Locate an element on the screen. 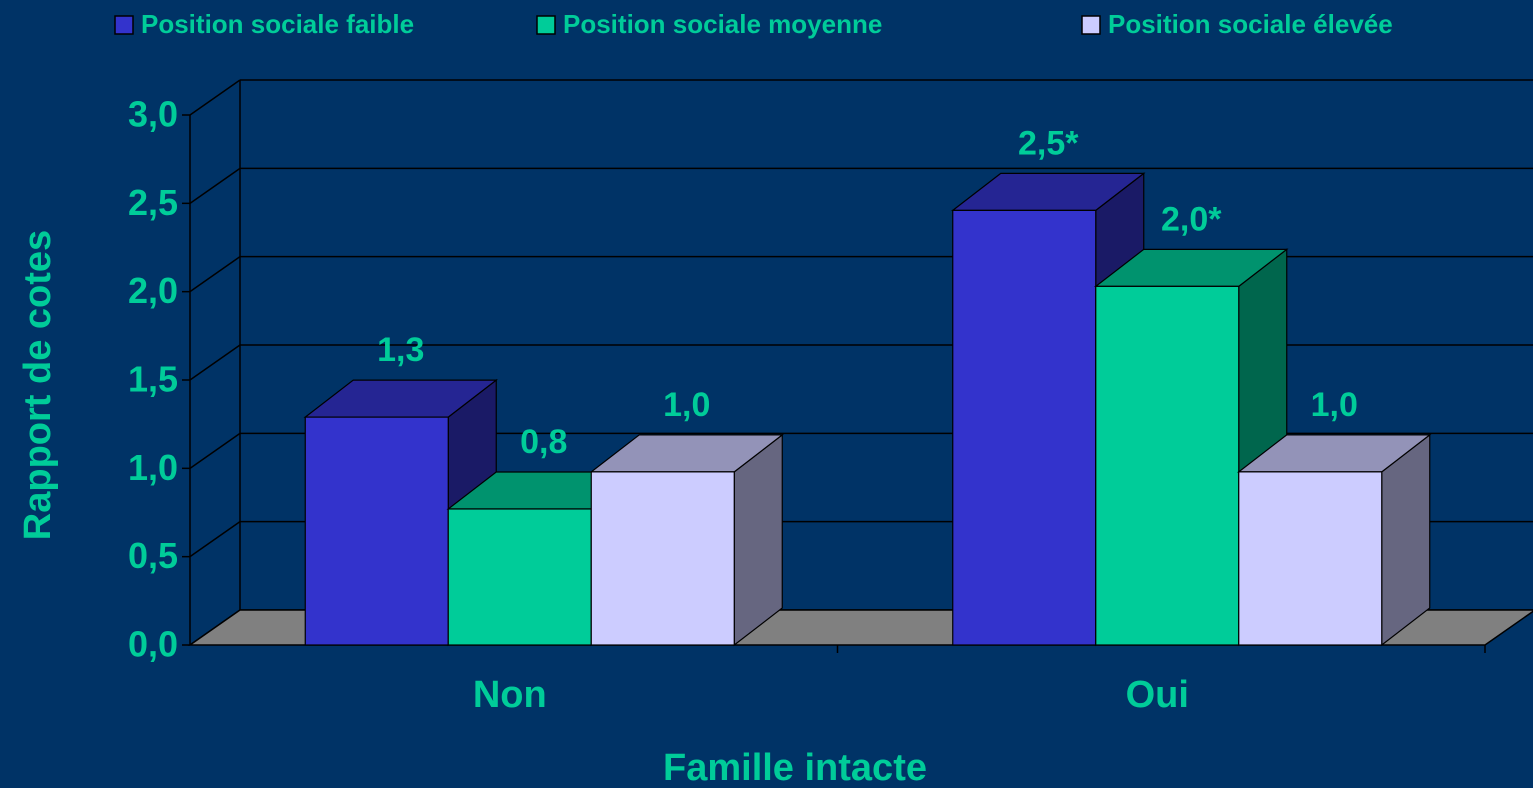 This screenshot has width=1533, height=788. x-tick-label: Oui is located at coordinates (1157, 695).